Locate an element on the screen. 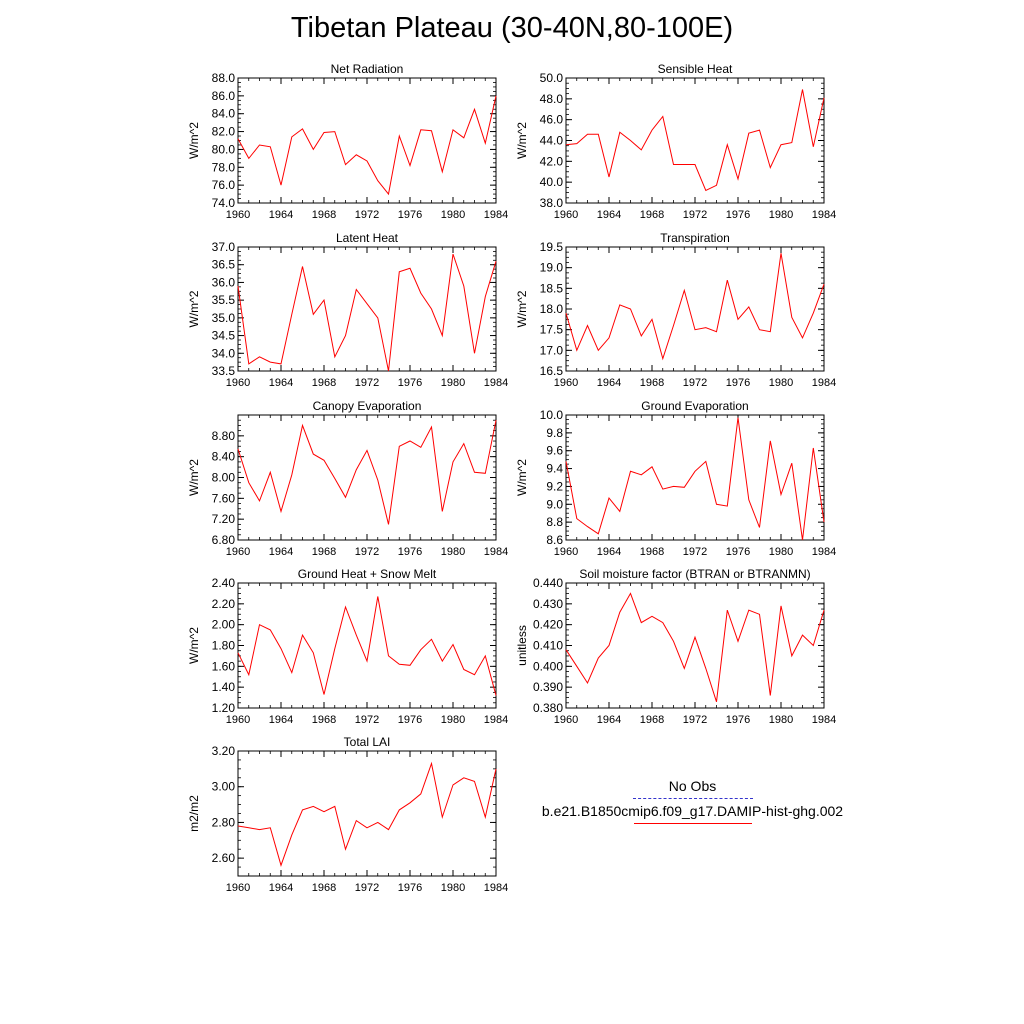  y-tick-label: 2.60 is located at coordinates (224, 858).